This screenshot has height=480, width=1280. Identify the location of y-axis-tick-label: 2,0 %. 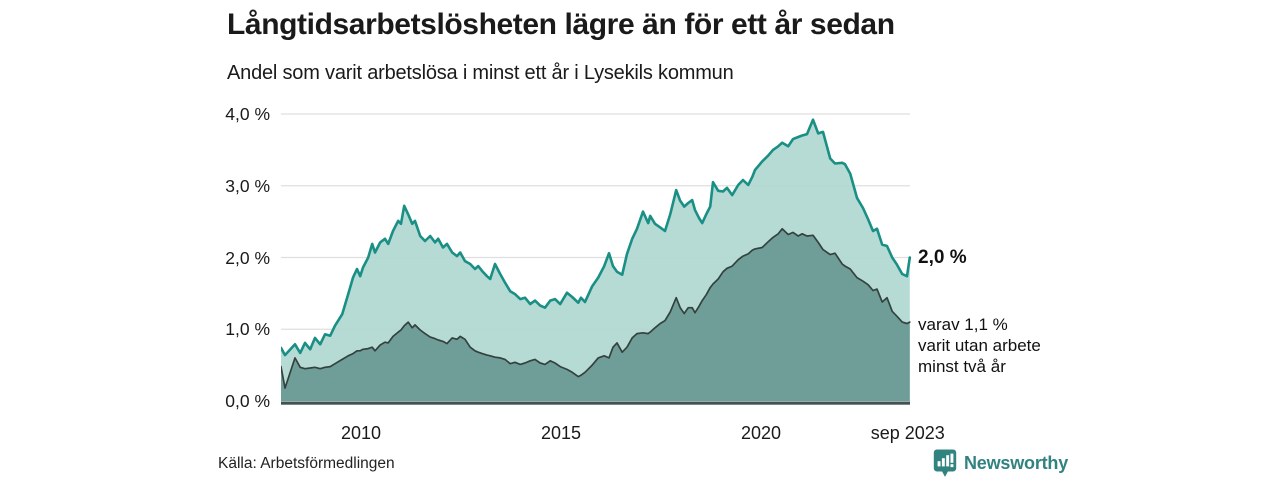
(247, 257).